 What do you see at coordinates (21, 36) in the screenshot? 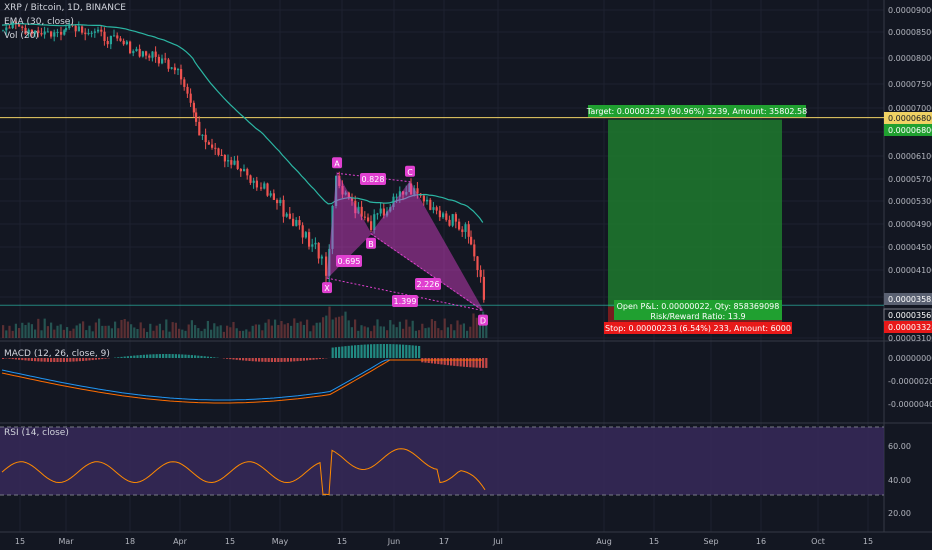
I see `vol-legend: Vol (20)` at bounding box center [21, 36].